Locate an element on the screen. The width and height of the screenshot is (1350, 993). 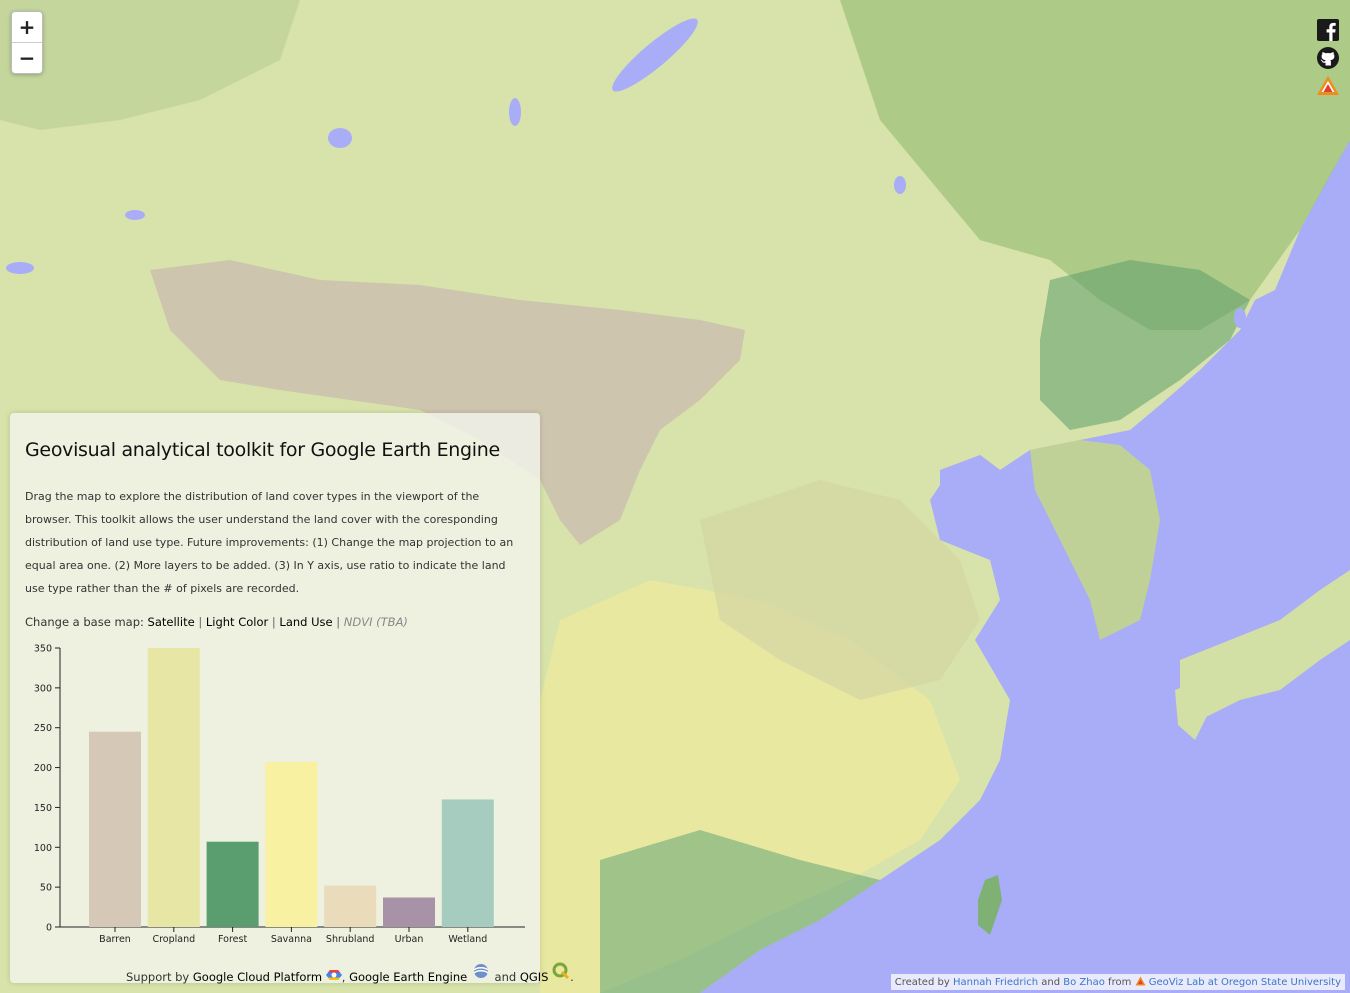
geoviz-lab-link: GeoViz Lab at Oregon State University is located at coordinates (1244, 982).